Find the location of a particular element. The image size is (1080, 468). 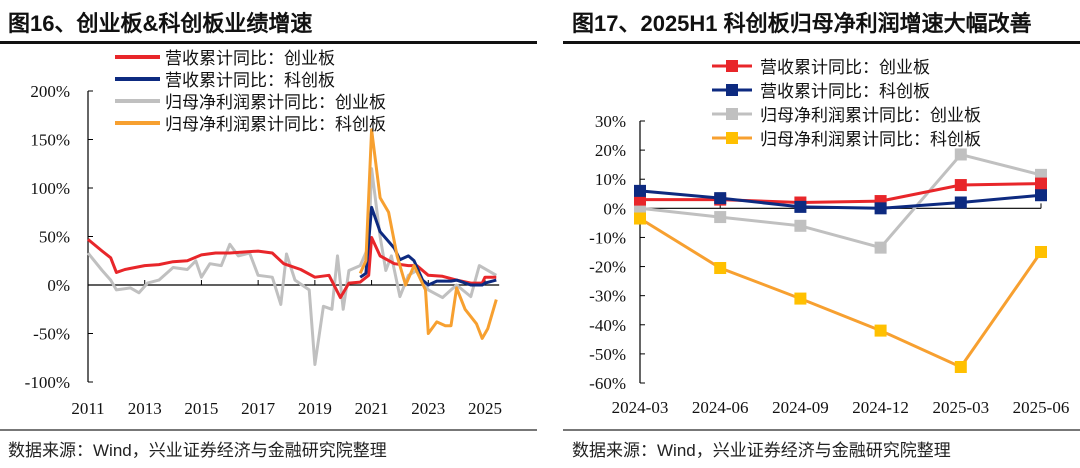

left-title-rule is located at coordinates (268, 42).